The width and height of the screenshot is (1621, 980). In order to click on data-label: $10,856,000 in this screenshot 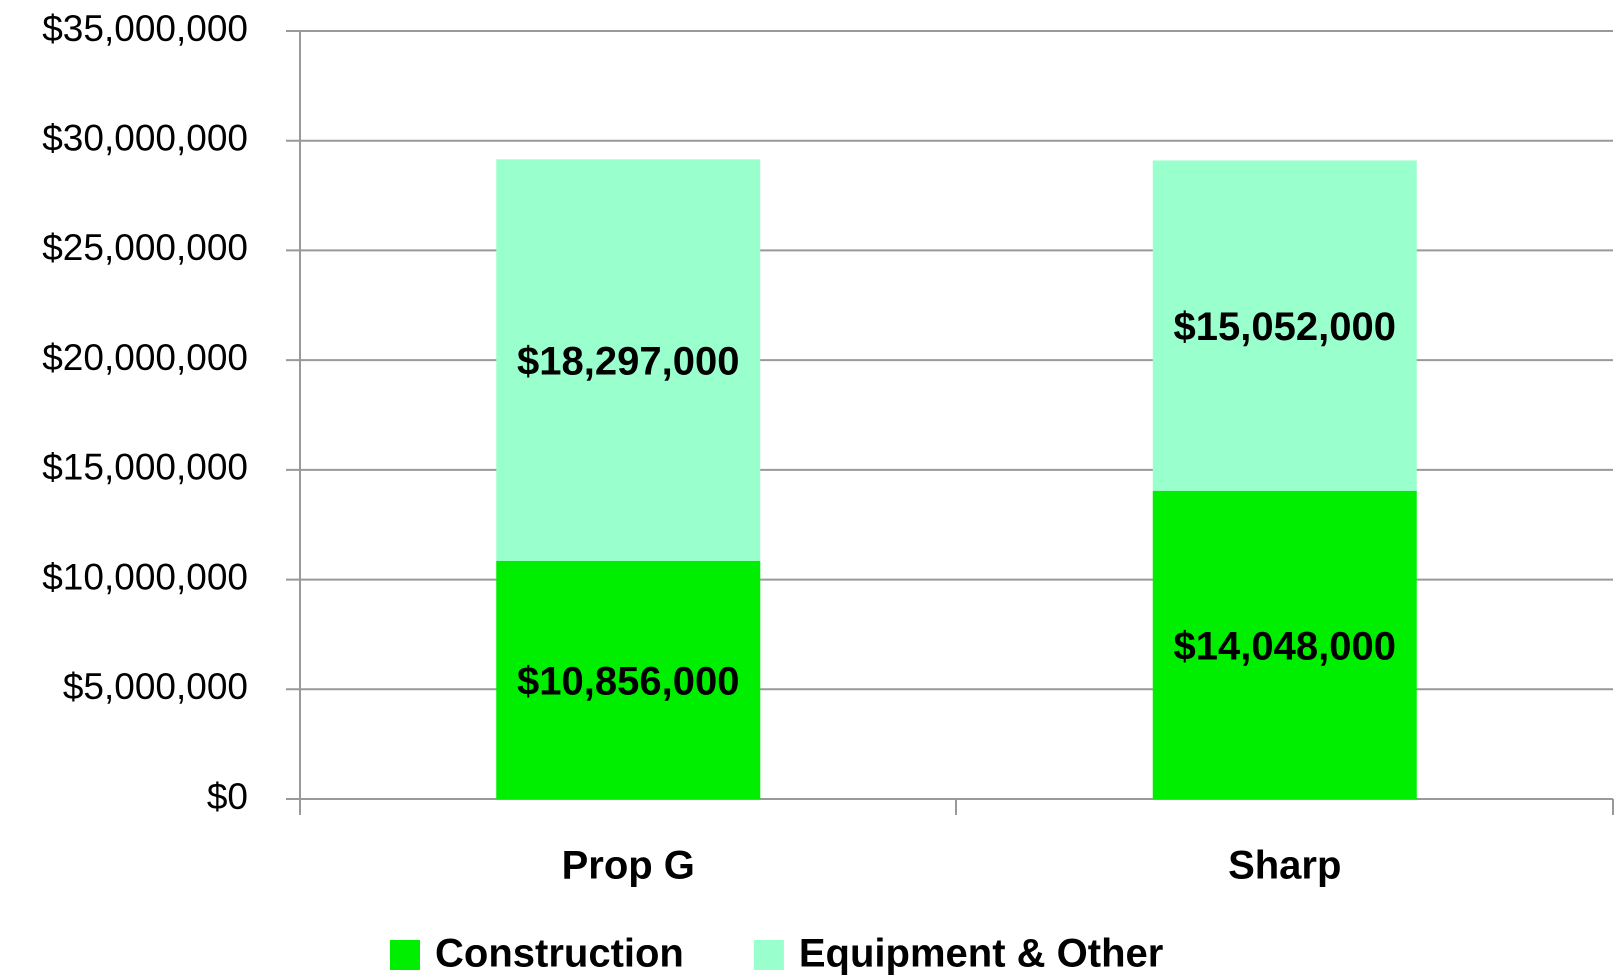, I will do `click(628, 681)`.